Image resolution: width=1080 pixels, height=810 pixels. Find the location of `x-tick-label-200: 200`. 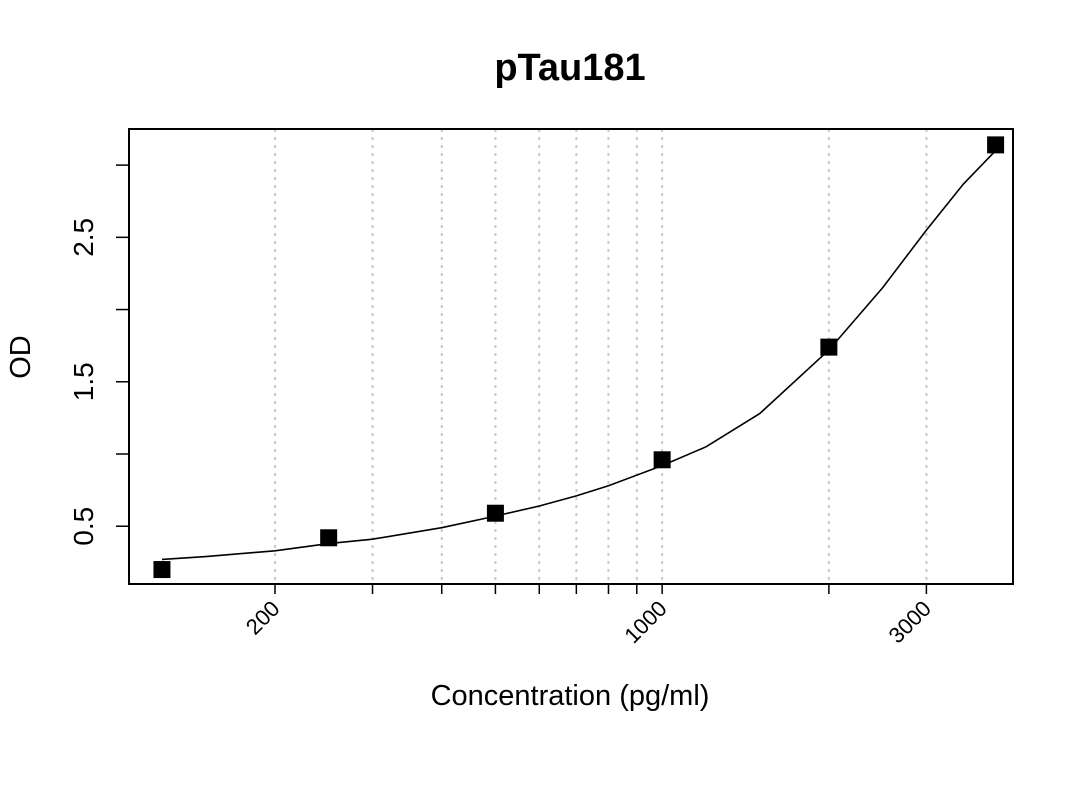

x-tick-label-200: 200 is located at coordinates (263, 618).